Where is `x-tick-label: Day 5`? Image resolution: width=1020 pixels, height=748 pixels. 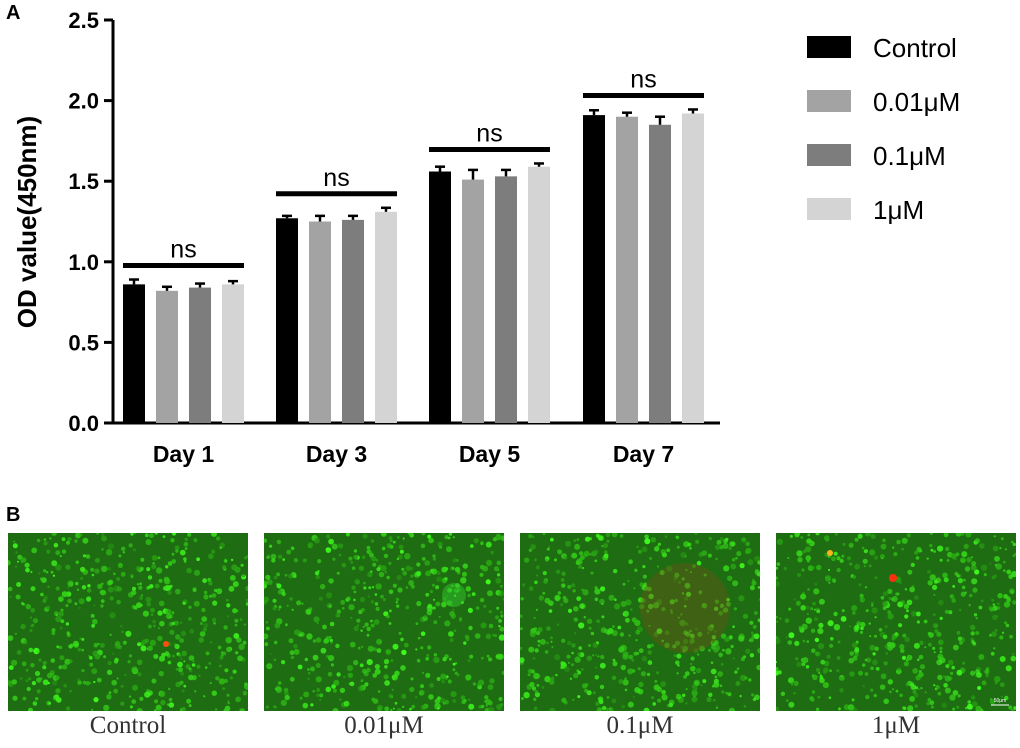 x-tick-label: Day 5 is located at coordinates (490, 454).